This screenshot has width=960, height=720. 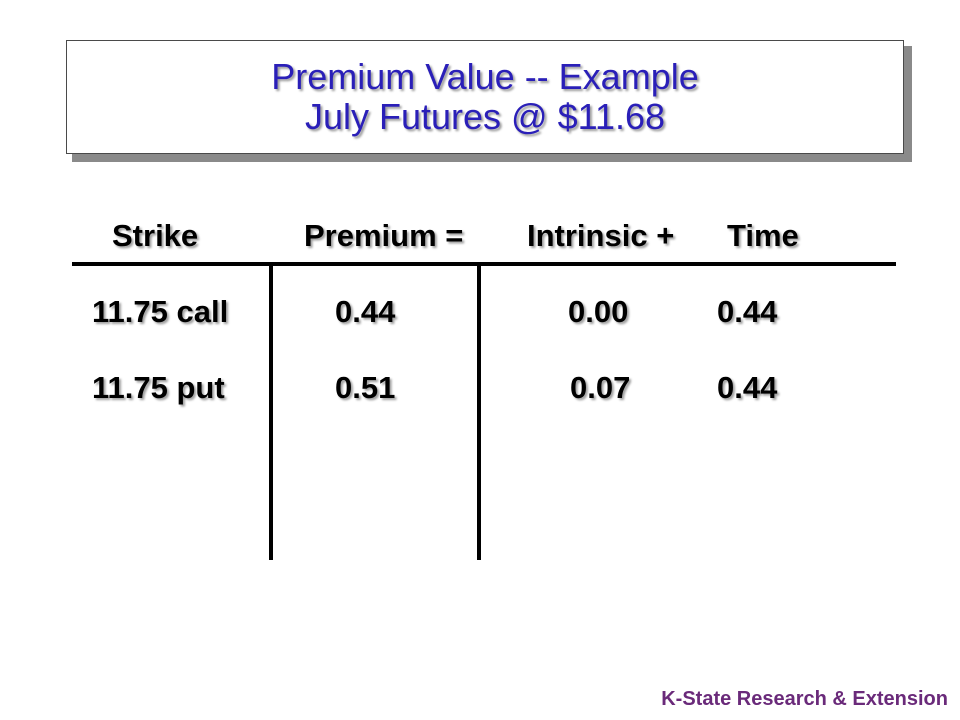 What do you see at coordinates (160, 311) in the screenshot?
I see `row-strike: 11.75 call` at bounding box center [160, 311].